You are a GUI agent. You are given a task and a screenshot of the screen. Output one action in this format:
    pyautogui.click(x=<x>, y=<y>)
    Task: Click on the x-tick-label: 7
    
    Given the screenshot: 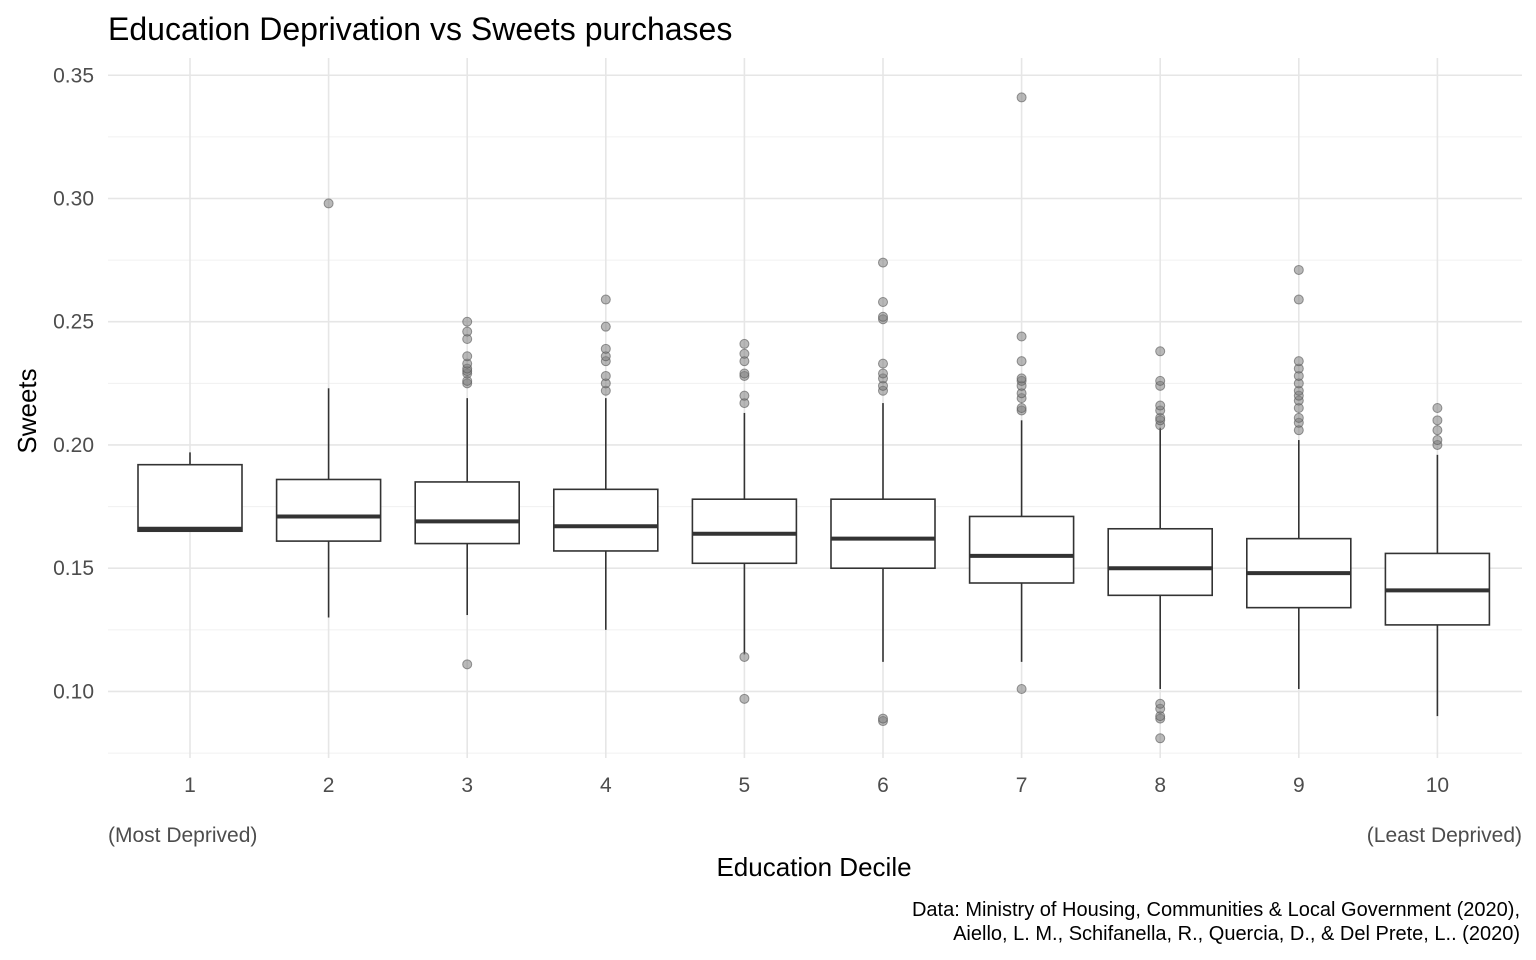 What is the action you would take?
    pyautogui.click(x=1022, y=785)
    